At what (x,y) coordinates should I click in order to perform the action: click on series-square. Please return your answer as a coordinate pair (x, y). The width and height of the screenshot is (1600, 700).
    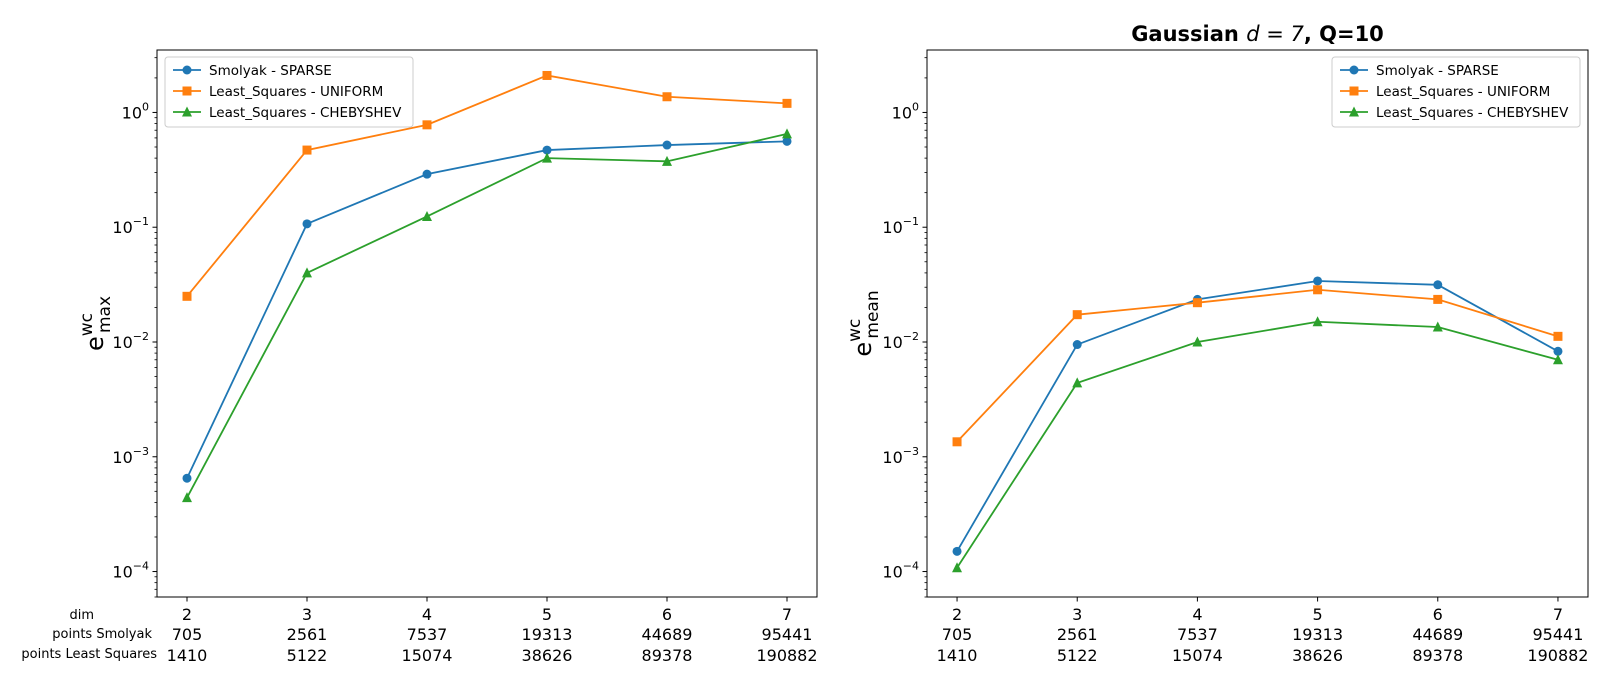
    Looking at the image, I should click on (487, 185).